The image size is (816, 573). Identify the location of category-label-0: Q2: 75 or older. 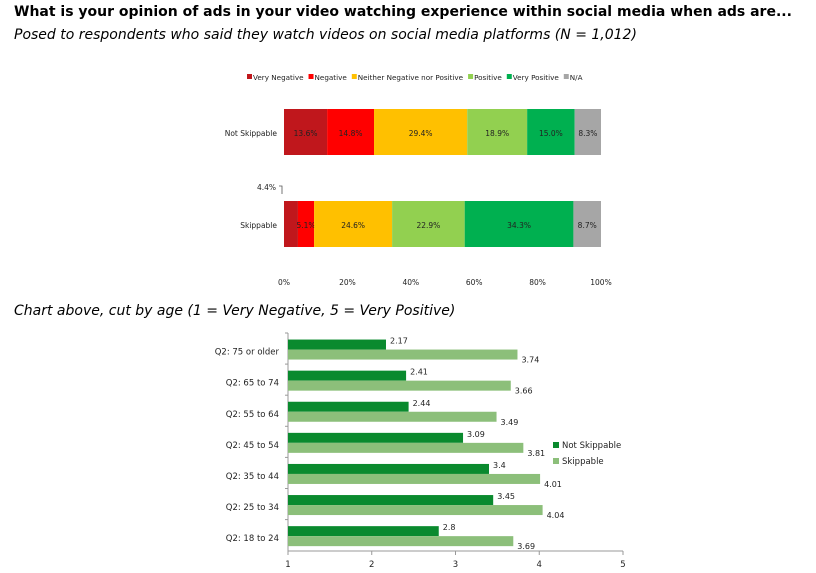
(247, 353).